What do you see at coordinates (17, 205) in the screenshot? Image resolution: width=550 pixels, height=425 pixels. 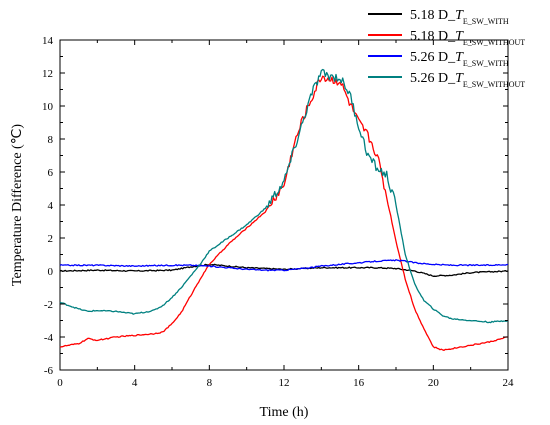 I see `y-axis-title: Temperature Difference (℃)` at bounding box center [17, 205].